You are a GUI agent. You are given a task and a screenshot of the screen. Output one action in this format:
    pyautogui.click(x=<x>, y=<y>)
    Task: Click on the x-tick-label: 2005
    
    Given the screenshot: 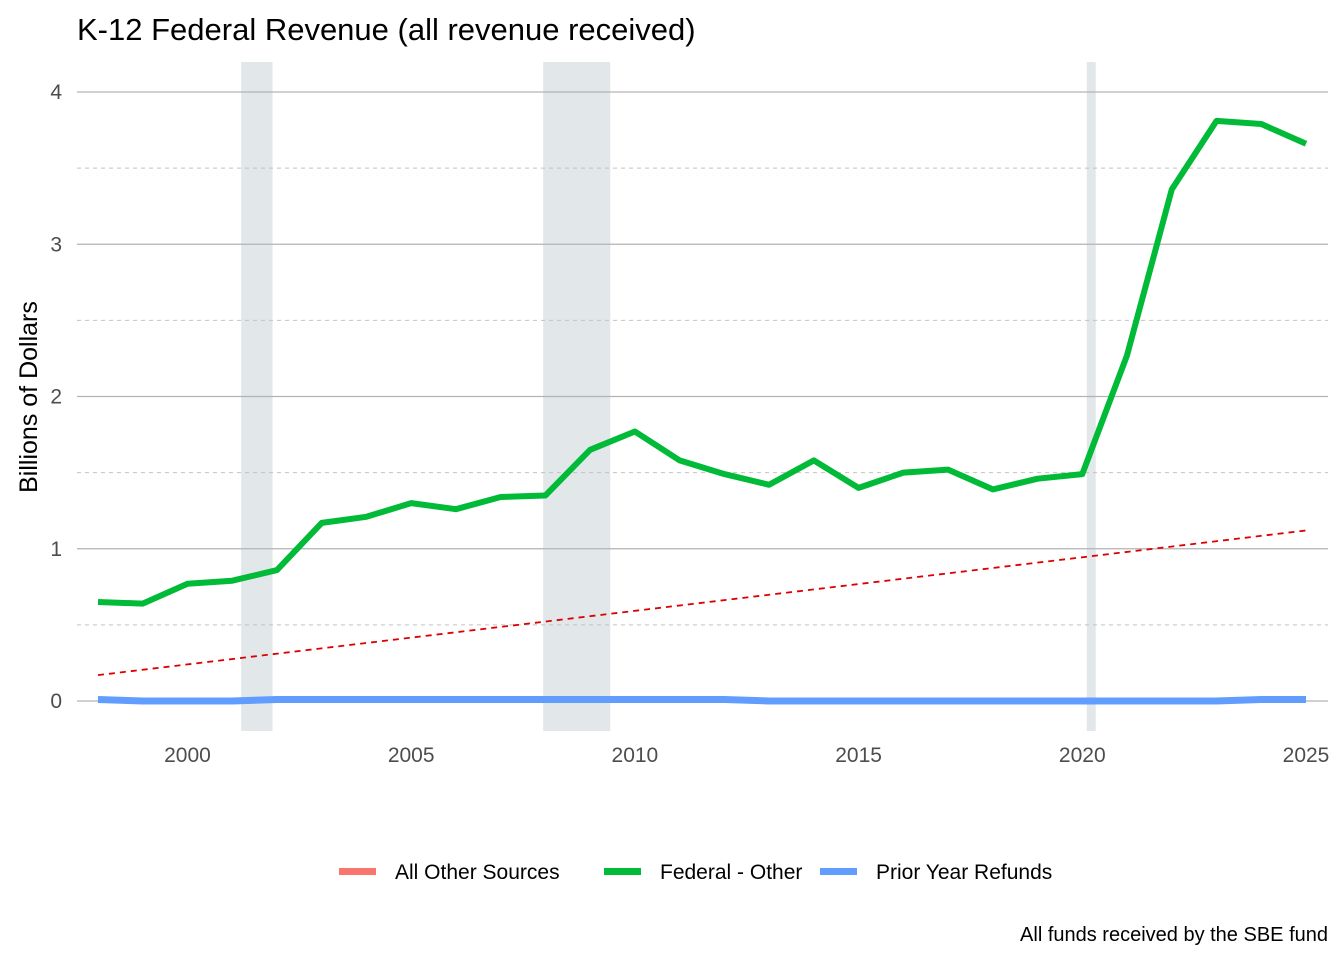 What is the action you would take?
    pyautogui.click(x=411, y=755)
    